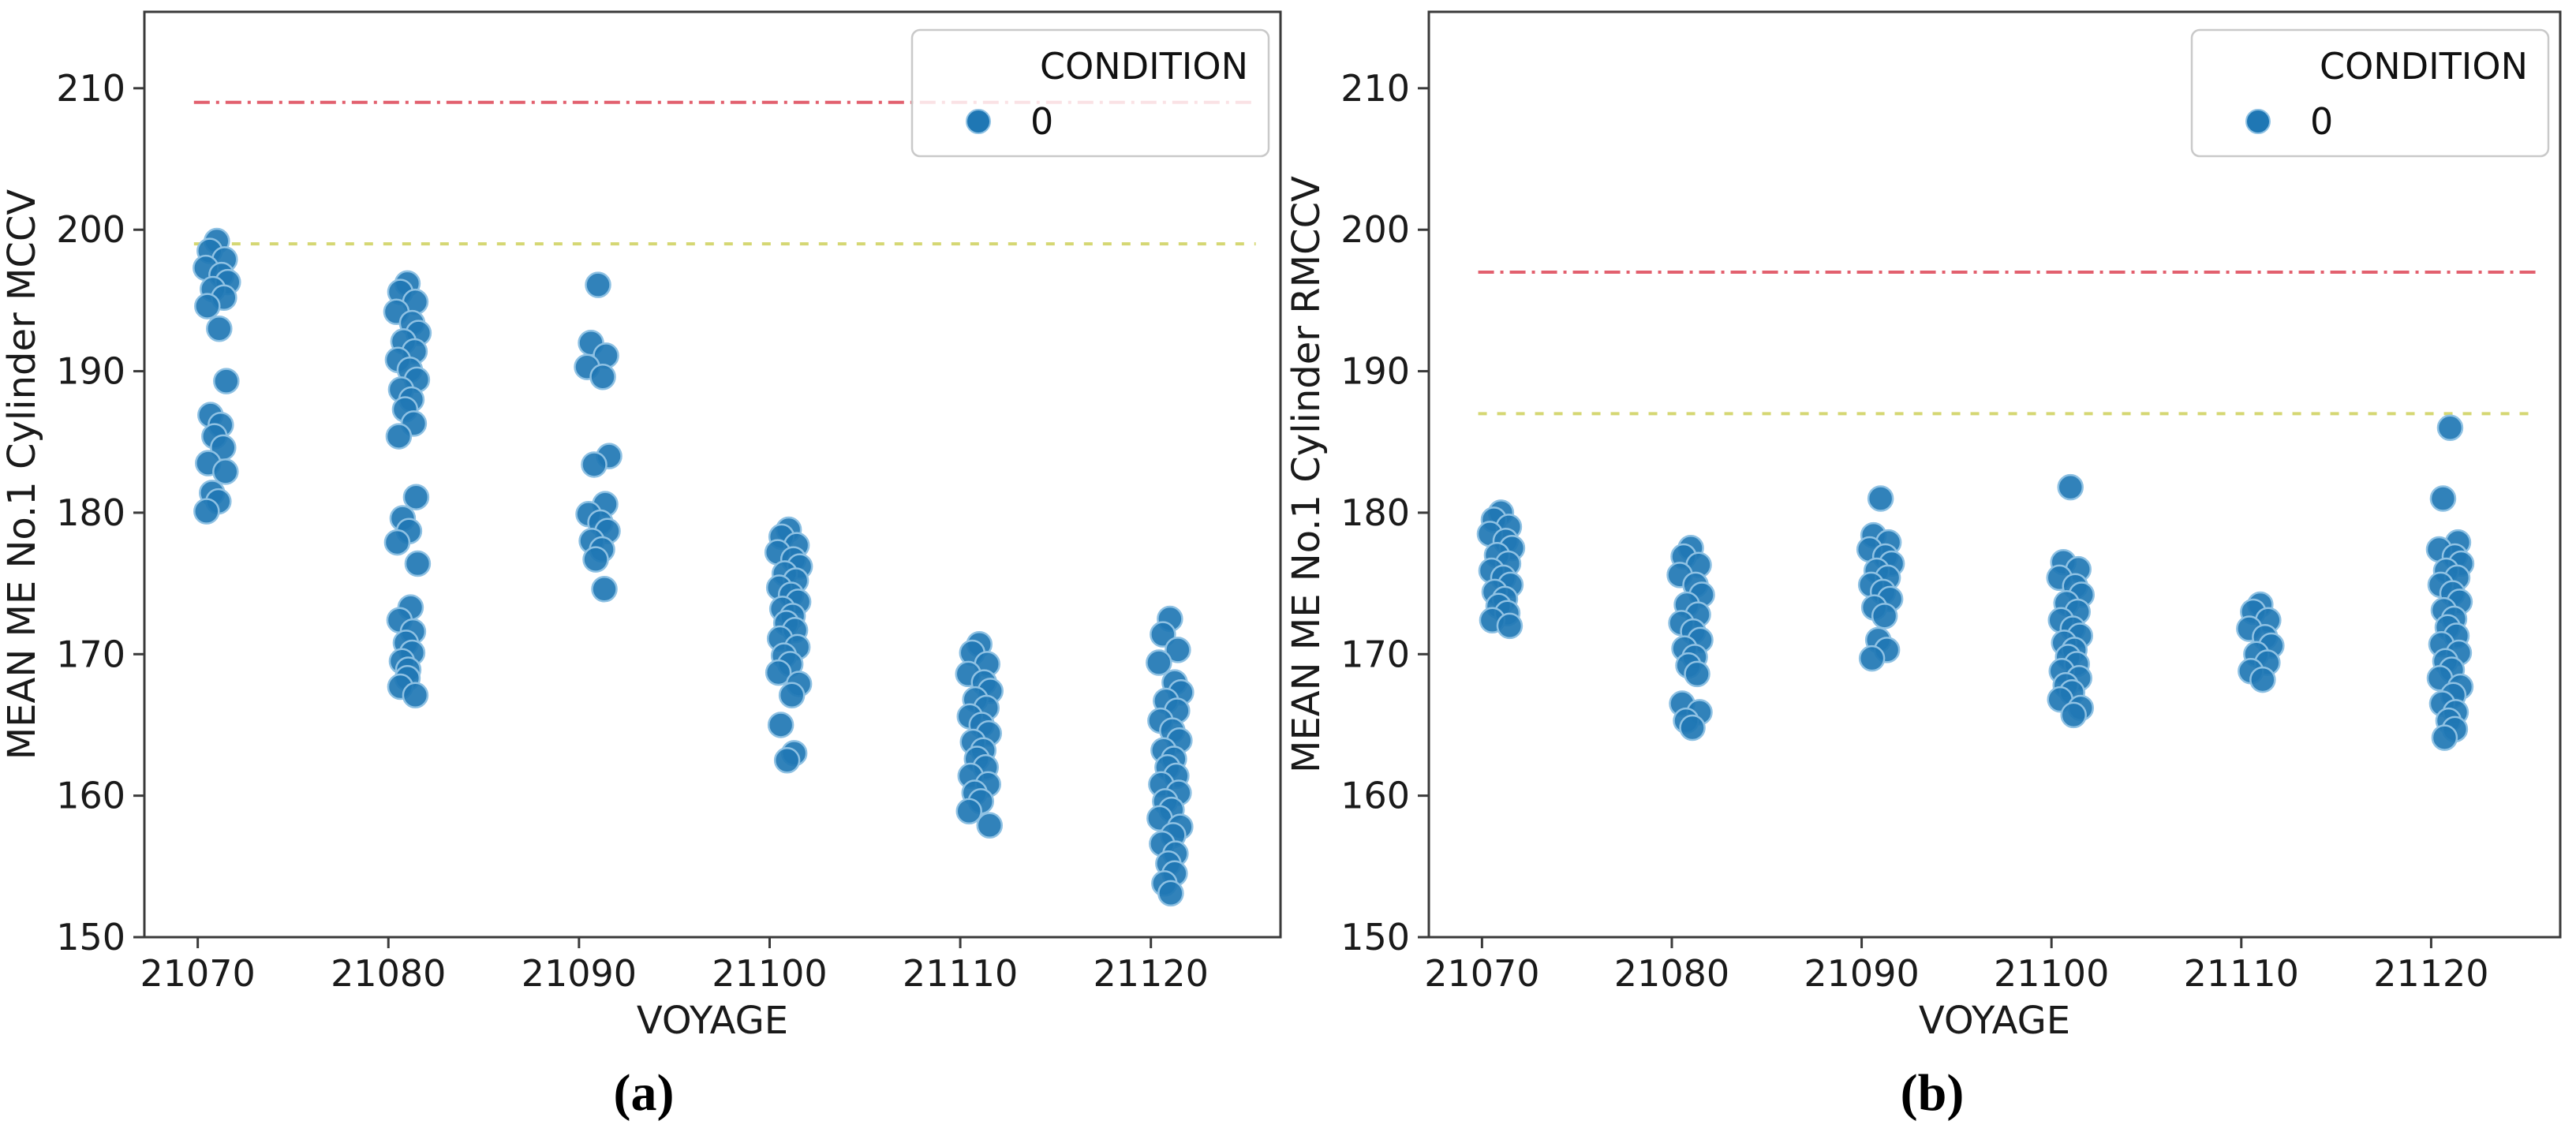  I want to click on y-axis-label: MEAN ME No.1 Cylinder RMCCV, so click(1306, 474).